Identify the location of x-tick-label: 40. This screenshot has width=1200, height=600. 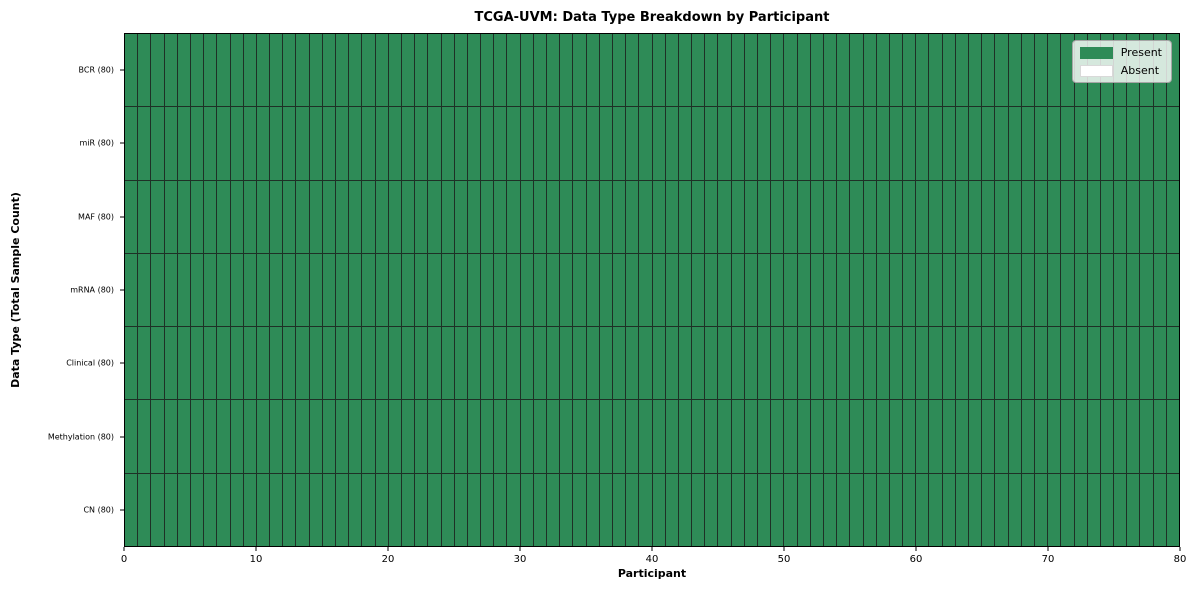
(652, 559).